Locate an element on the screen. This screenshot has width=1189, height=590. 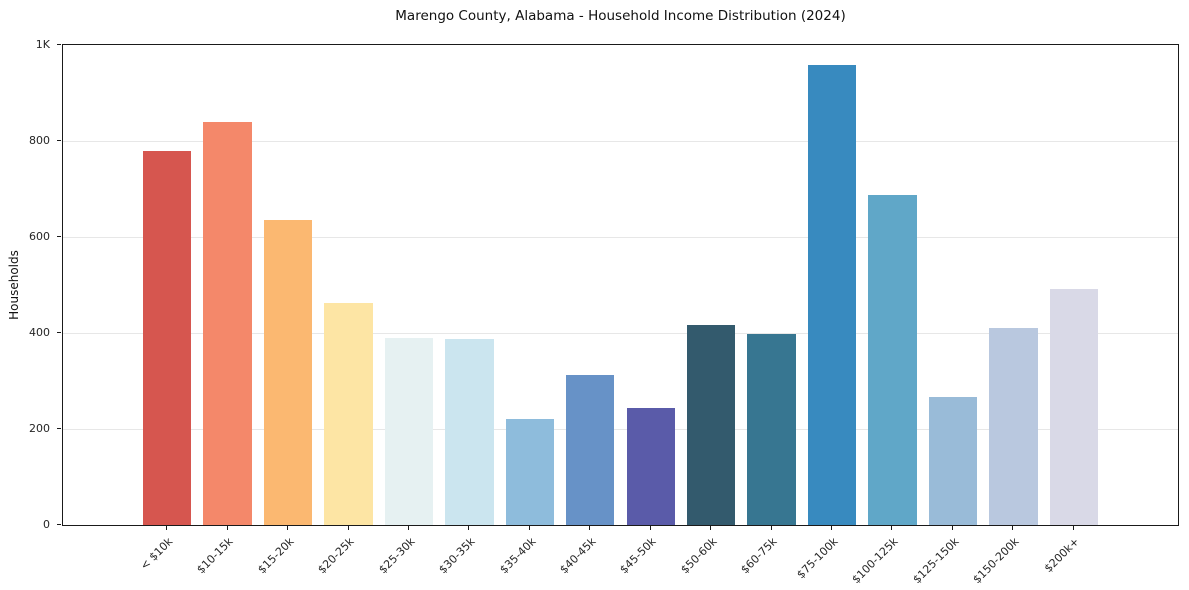
y-tick-label: 200 is located at coordinates (39, 428).